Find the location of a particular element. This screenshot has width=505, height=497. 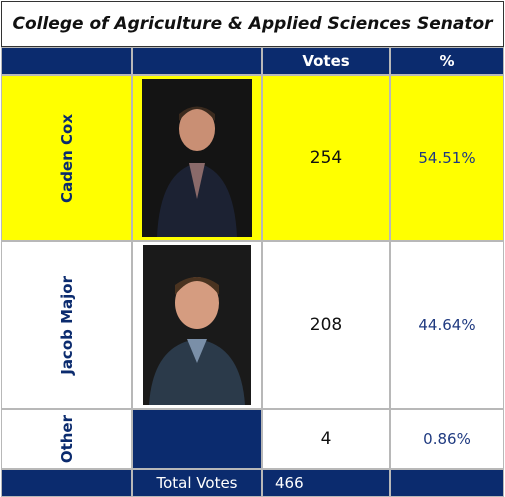

candidate-name: Other is located at coordinates (66, 439).